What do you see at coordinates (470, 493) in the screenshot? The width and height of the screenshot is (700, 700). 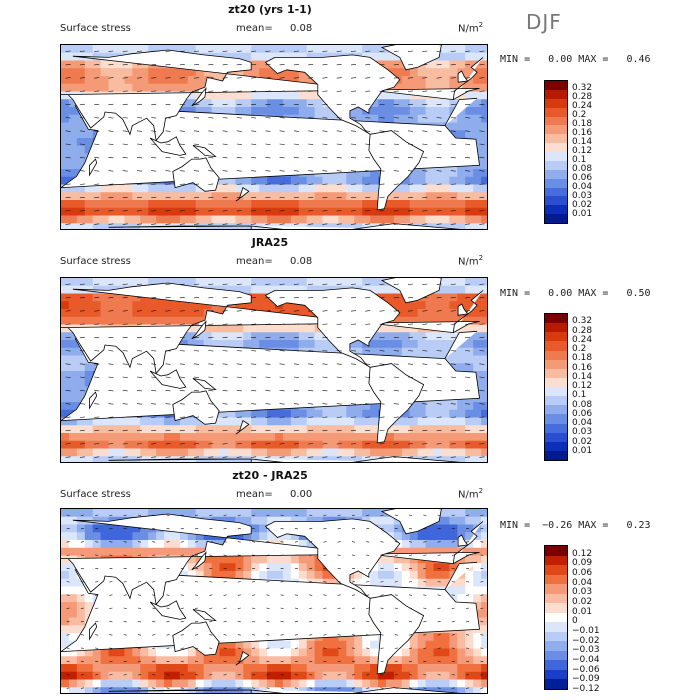 I see `panel-3-units: N/m2` at bounding box center [470, 493].